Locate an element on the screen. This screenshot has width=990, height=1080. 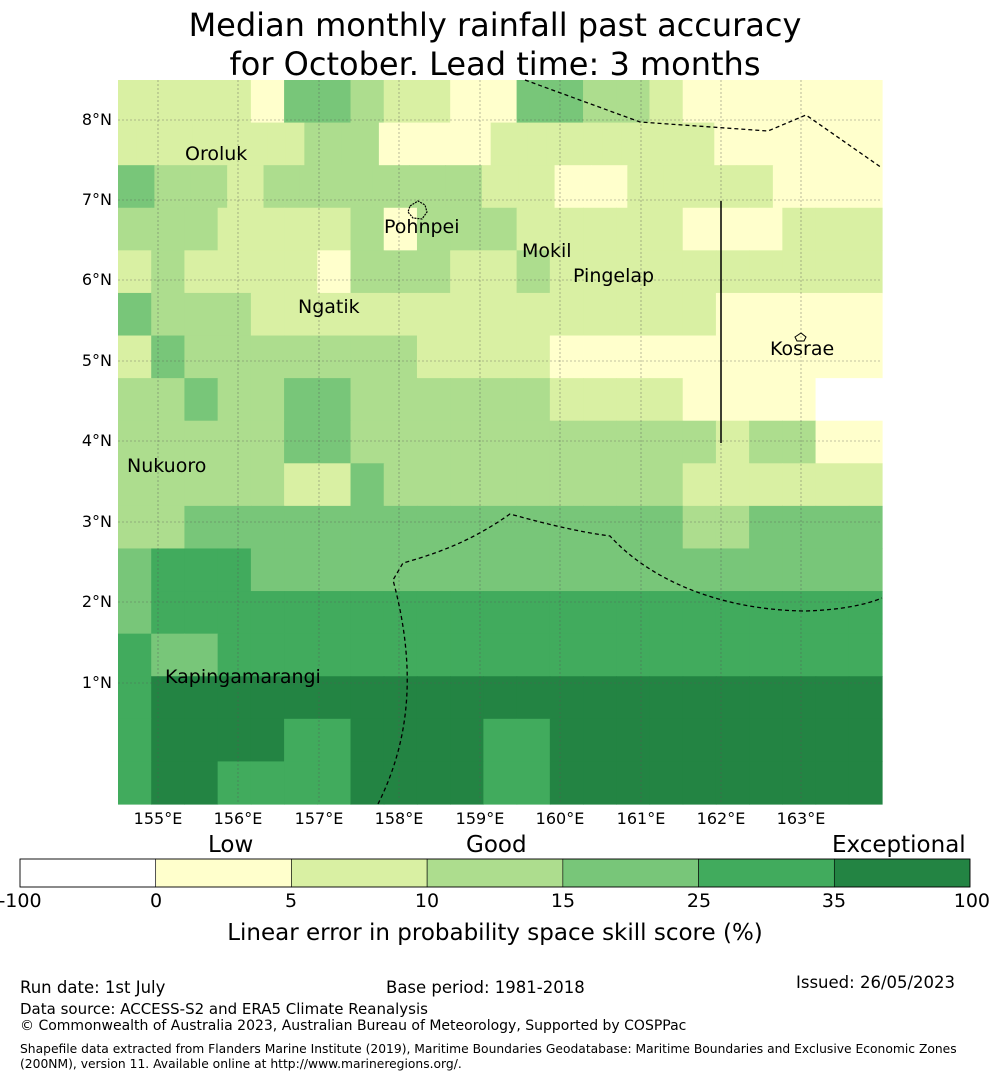
eez-boundary-south is located at coordinates (630, 659).